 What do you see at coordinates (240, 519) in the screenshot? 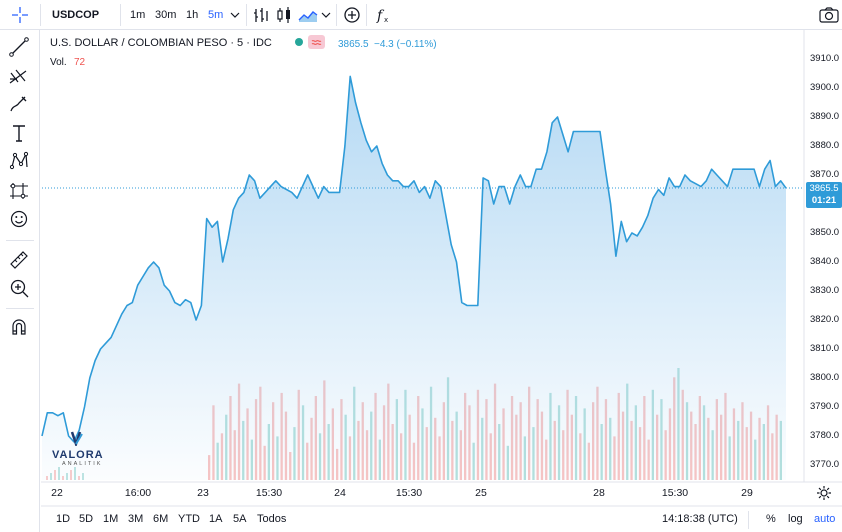
I see `range-5a: 5A` at bounding box center [240, 519].